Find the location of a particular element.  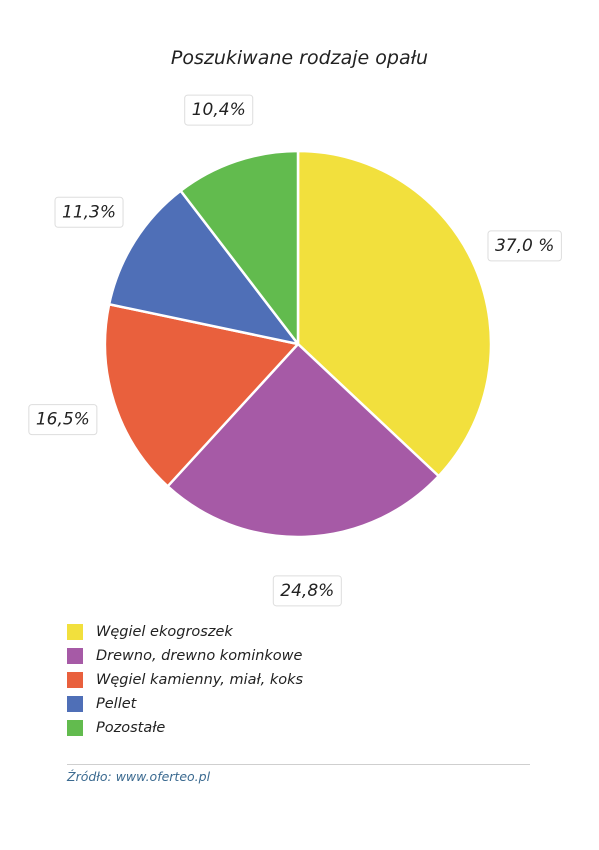

legend-item-pellet: Pellet is located at coordinates (185, 704).